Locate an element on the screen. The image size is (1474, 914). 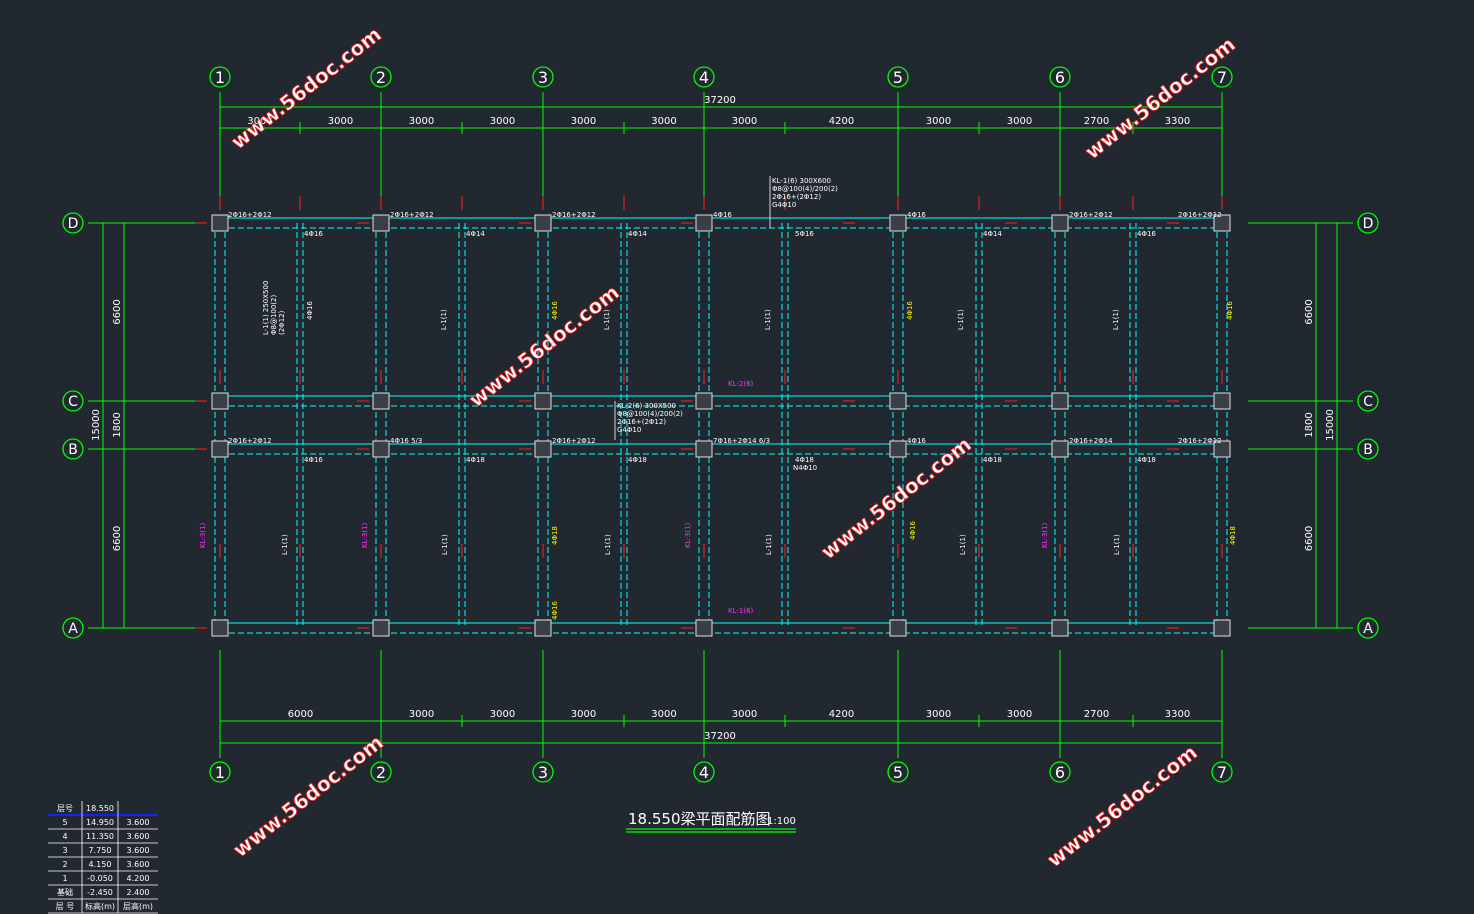
table-cell: 5 is located at coordinates (64, 822).